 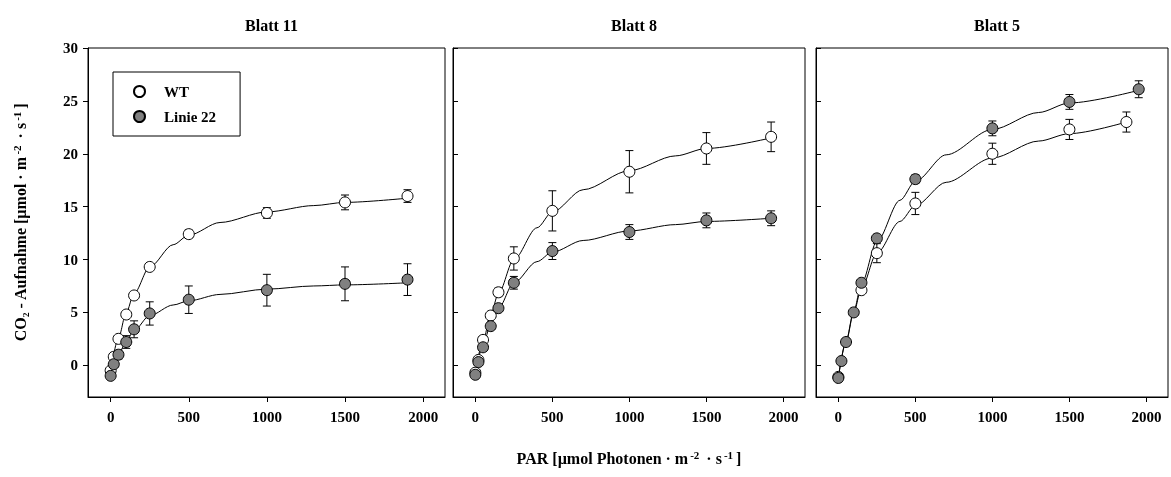 I want to click on y-tick-label: 0, so click(x=74, y=365).